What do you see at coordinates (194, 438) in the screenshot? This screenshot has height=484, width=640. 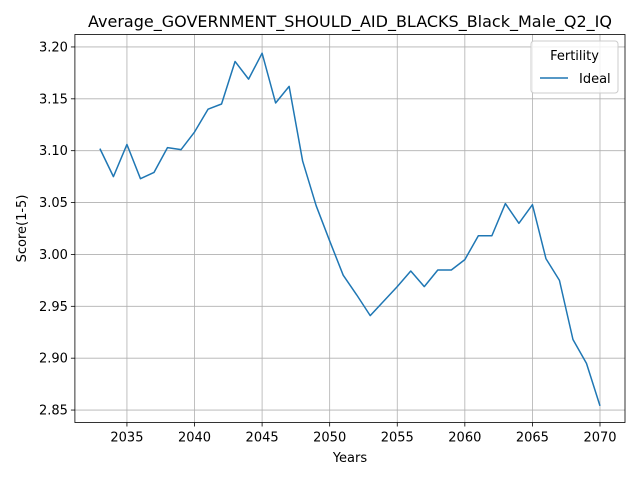 I see `x-tick-label: 2040` at bounding box center [194, 438].